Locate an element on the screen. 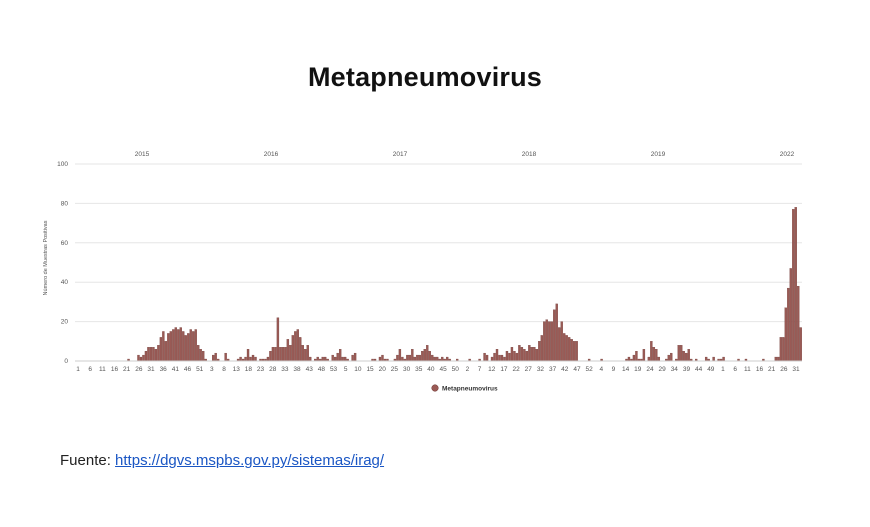  x-tick-label: 3 is located at coordinates (212, 369).